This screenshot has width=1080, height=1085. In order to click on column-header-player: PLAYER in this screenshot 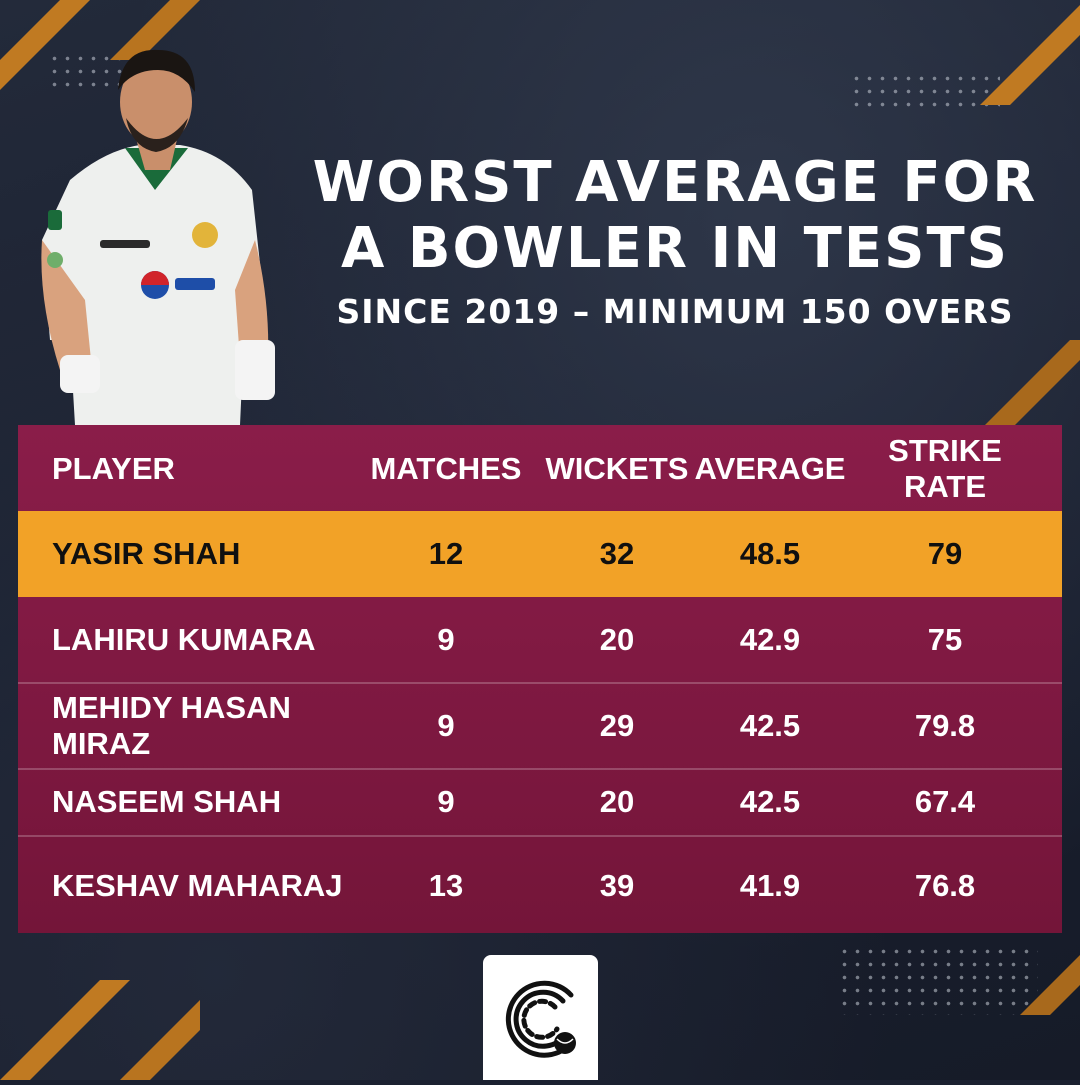, I will do `click(113, 468)`.